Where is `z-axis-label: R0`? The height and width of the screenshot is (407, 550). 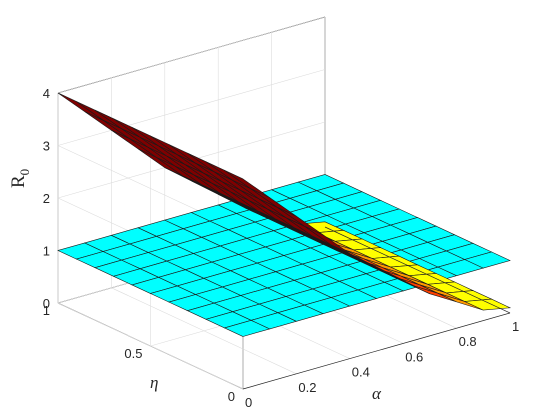 z-axis-label: R0 is located at coordinates (20, 178).